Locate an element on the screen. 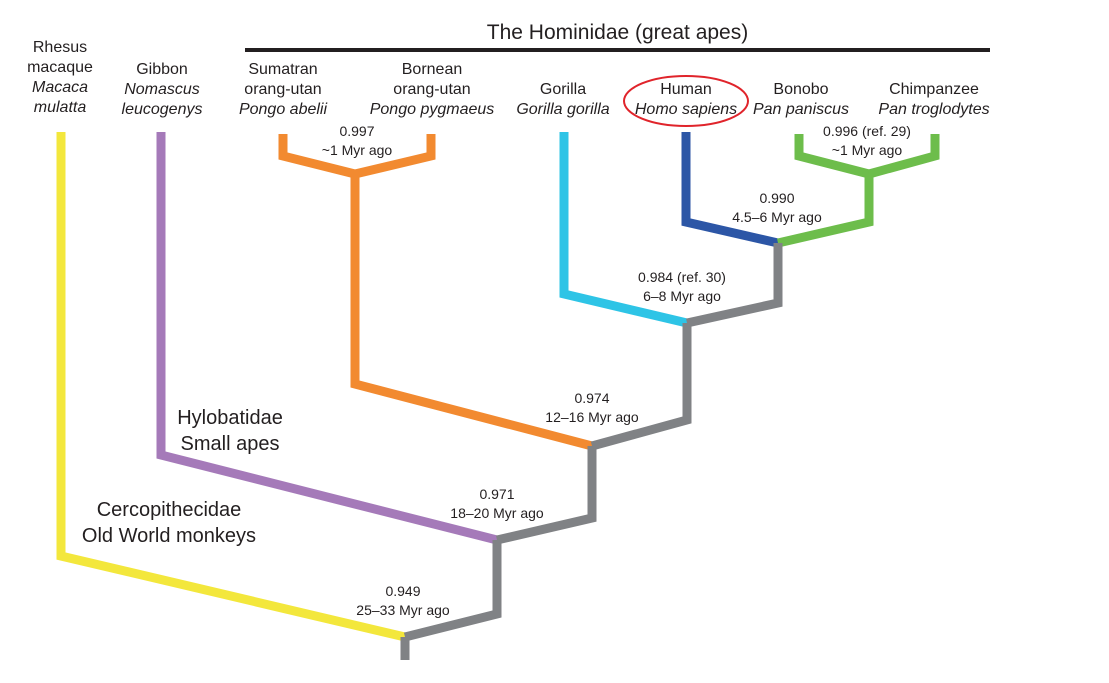  hominidae-bracket-line is located at coordinates (617, 50).